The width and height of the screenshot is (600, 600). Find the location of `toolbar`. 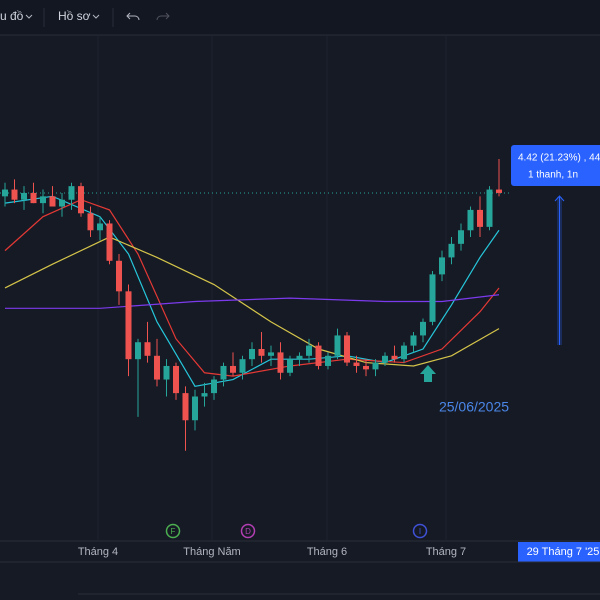

toolbar is located at coordinates (300, 17).